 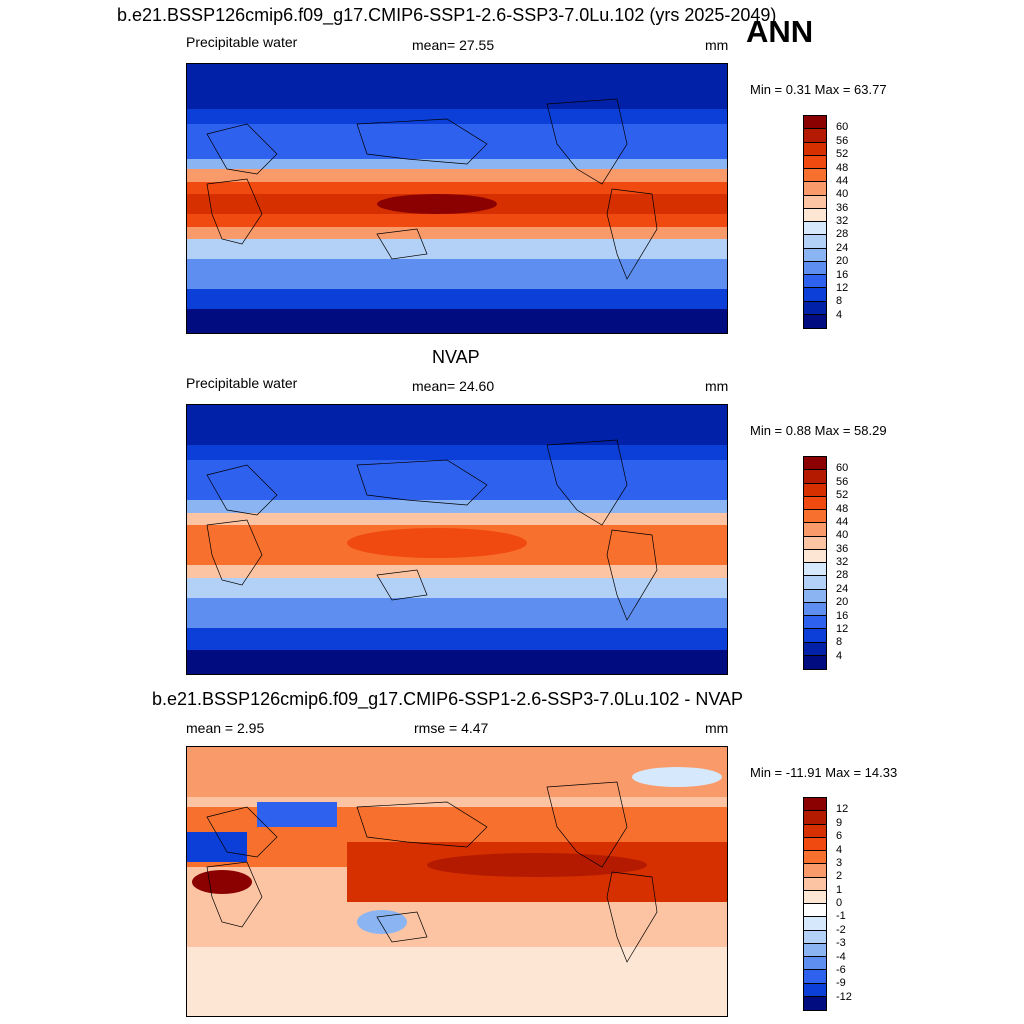 What do you see at coordinates (818, 89) in the screenshot?
I see `panel-1-minmax: Min = 0.31 Max = 63.77` at bounding box center [818, 89].